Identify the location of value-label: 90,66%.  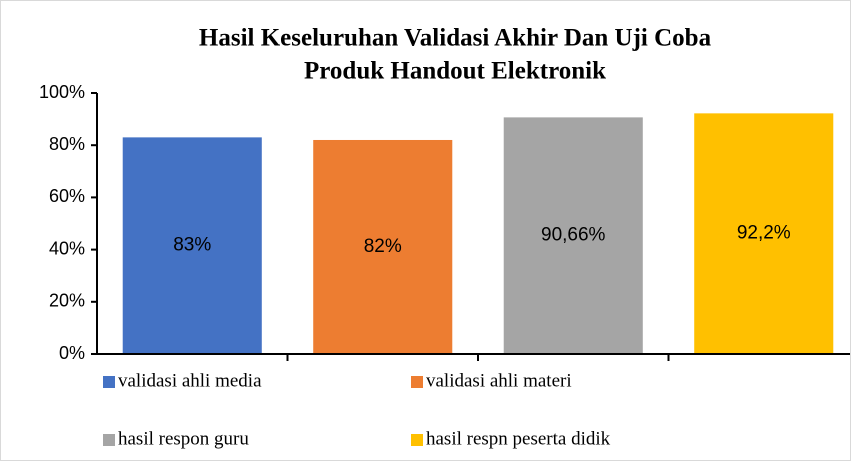
(573, 235).